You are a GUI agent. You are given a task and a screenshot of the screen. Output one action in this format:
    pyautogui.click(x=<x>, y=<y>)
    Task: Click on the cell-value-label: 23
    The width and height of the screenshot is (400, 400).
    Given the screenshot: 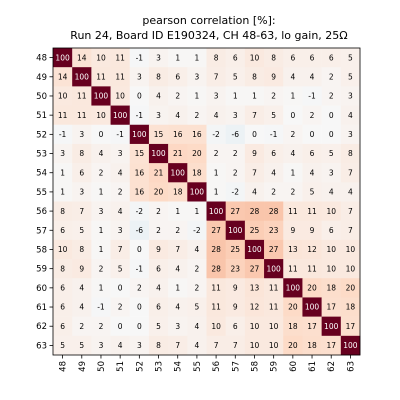 What is the action you would take?
    pyautogui.click(x=236, y=268)
    